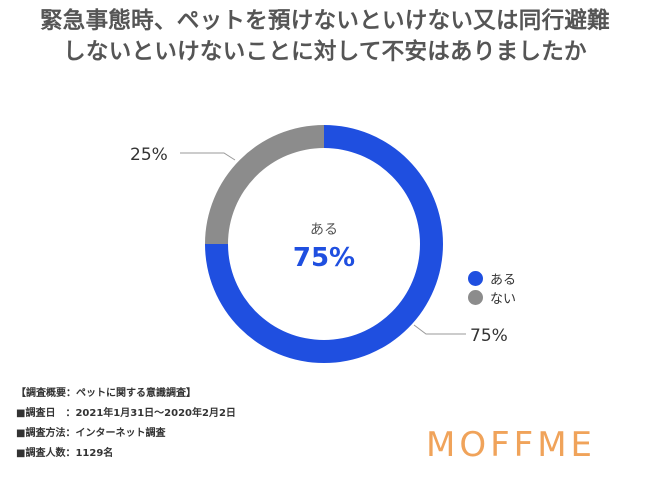  Describe the element at coordinates (324, 230) in the screenshot. I see `center-label: ある` at that location.